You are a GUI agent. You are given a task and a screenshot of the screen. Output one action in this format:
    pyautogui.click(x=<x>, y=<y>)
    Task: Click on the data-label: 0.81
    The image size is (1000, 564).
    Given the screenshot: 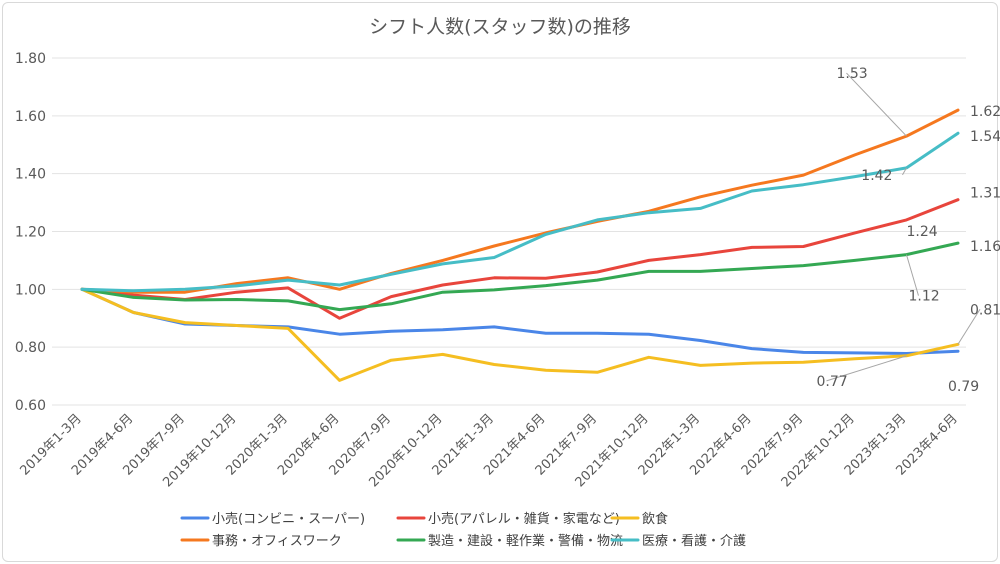 What is the action you would take?
    pyautogui.click(x=985, y=310)
    